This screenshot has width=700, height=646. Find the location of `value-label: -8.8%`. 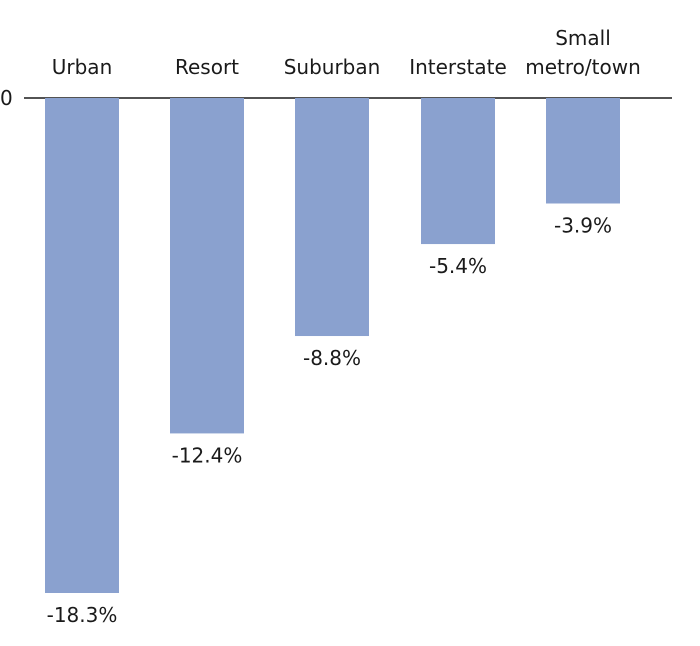

value-label: -8.8% is located at coordinates (332, 358).